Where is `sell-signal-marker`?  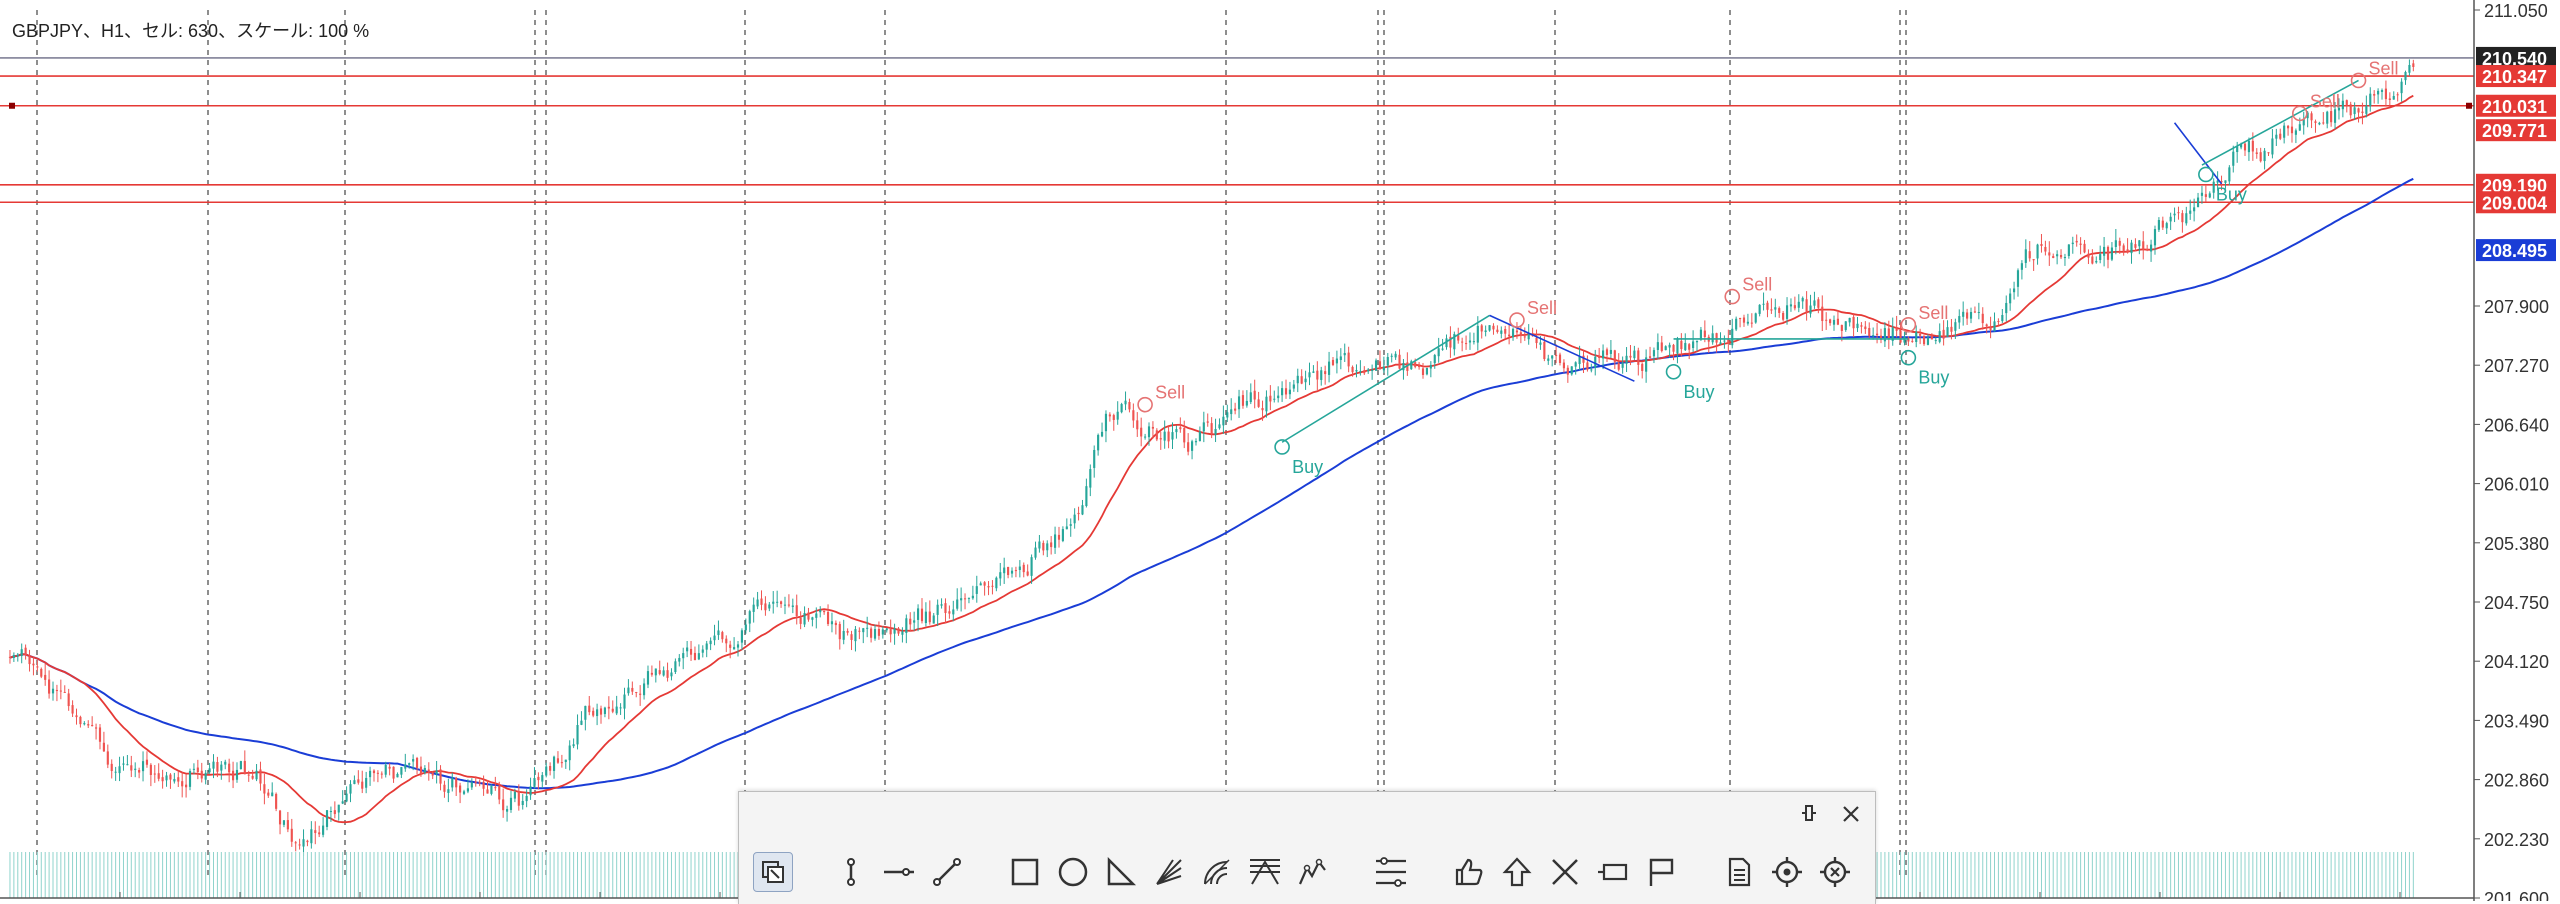
sell-signal-marker is located at coordinates (2358, 80).